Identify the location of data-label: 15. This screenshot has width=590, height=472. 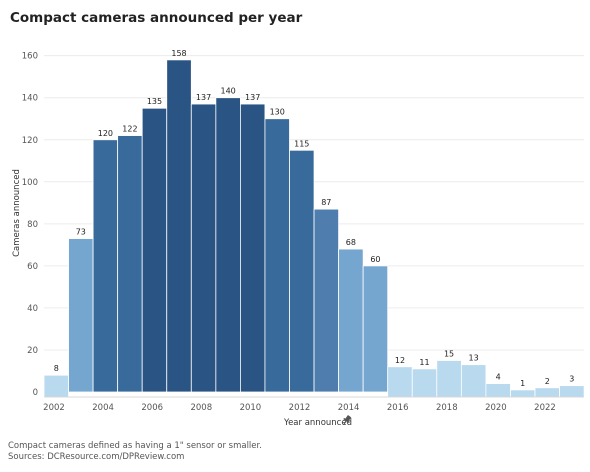
(449, 353).